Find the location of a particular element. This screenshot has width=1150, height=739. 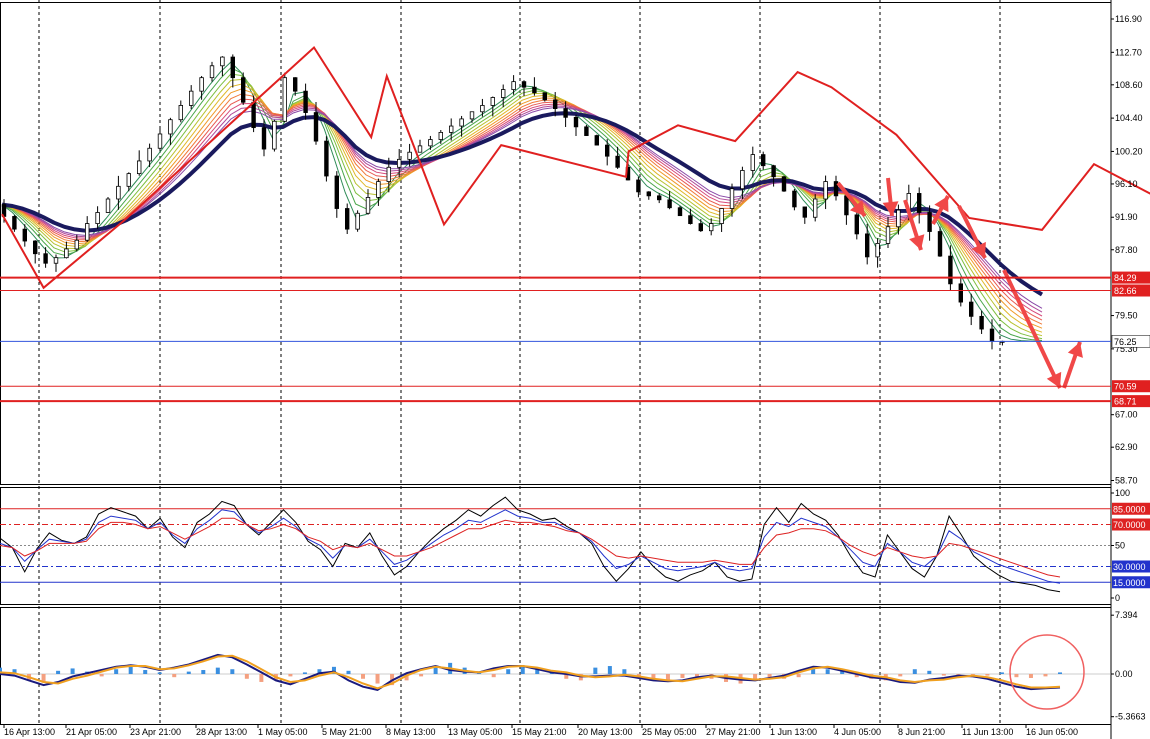

price-tick-label: 79.50 is located at coordinates (1126, 316).